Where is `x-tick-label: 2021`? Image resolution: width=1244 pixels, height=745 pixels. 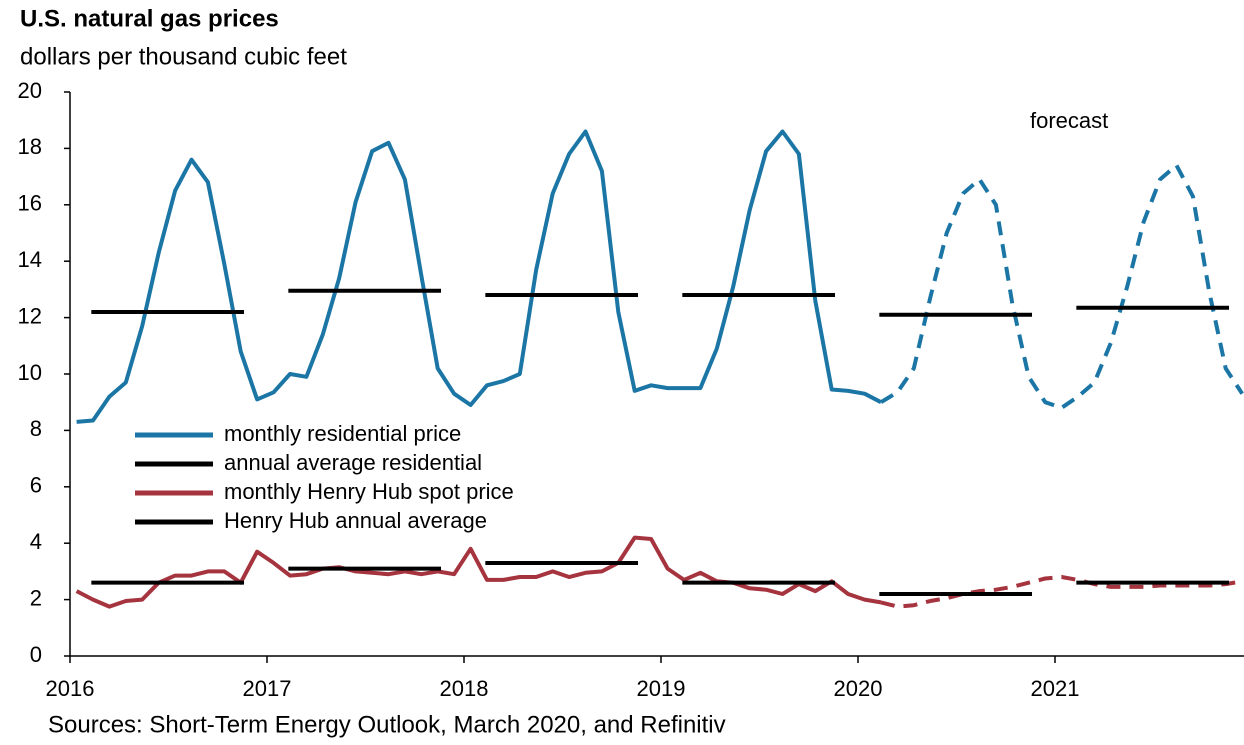 x-tick-label: 2021 is located at coordinates (1055, 688).